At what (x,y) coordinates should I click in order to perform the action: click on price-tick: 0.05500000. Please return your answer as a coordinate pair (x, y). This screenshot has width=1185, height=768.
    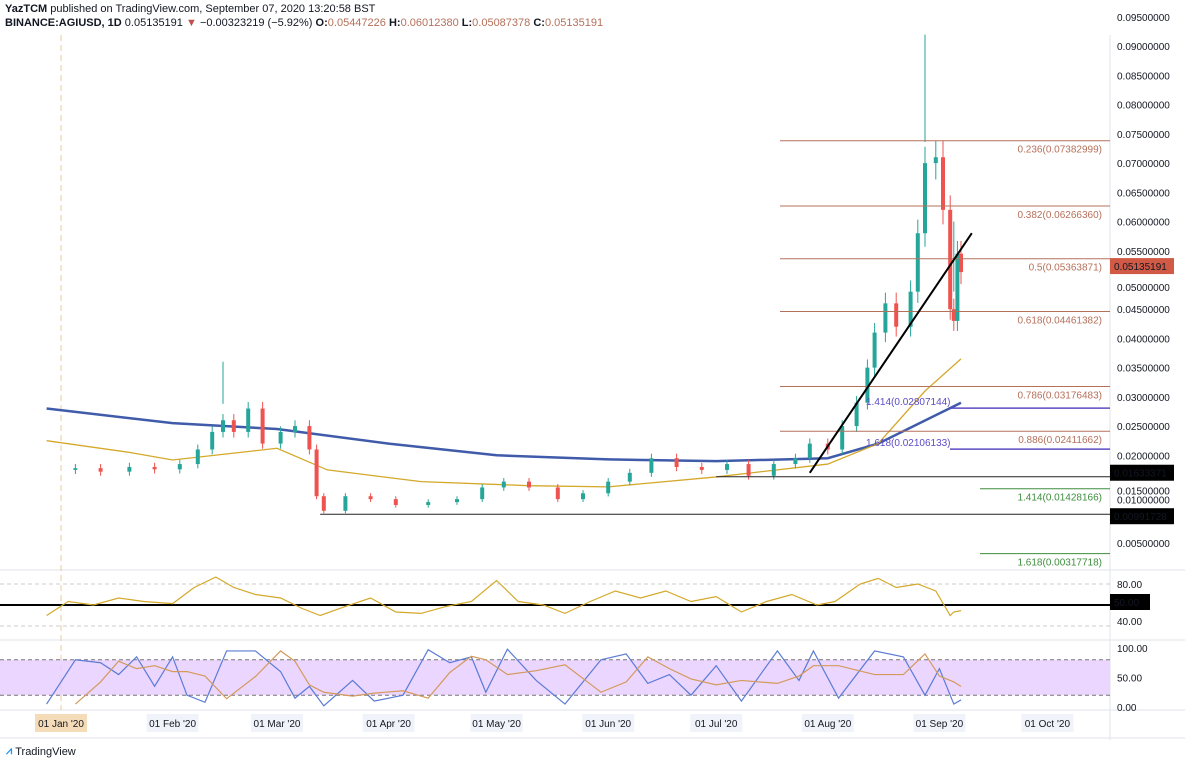
    Looking at the image, I should click on (1143, 252).